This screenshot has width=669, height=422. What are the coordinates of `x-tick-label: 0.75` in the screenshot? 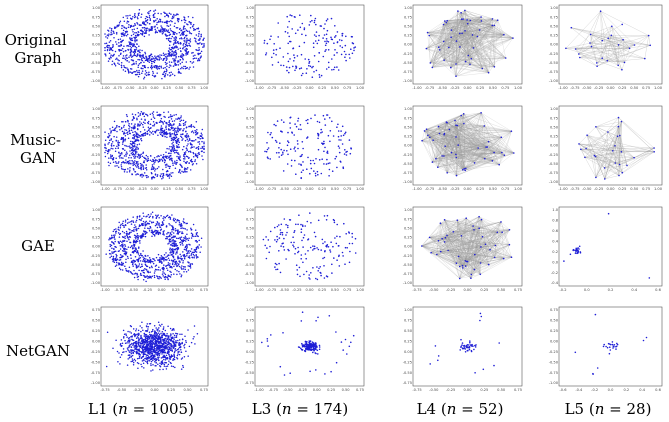 It's located at (347, 290).